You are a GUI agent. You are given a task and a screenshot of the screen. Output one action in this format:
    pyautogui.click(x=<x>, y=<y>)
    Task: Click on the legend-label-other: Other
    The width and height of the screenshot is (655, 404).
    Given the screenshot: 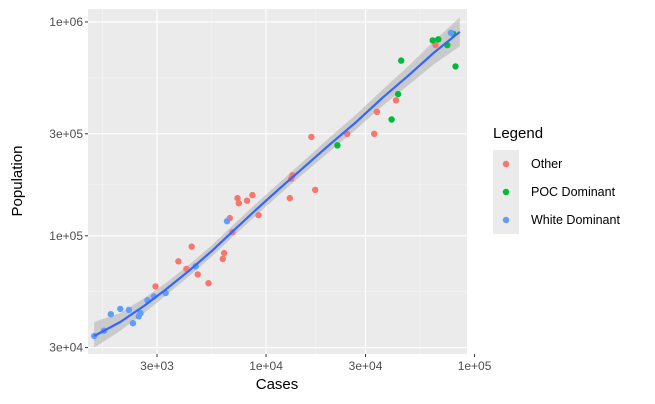 What is the action you would take?
    pyautogui.click(x=546, y=164)
    